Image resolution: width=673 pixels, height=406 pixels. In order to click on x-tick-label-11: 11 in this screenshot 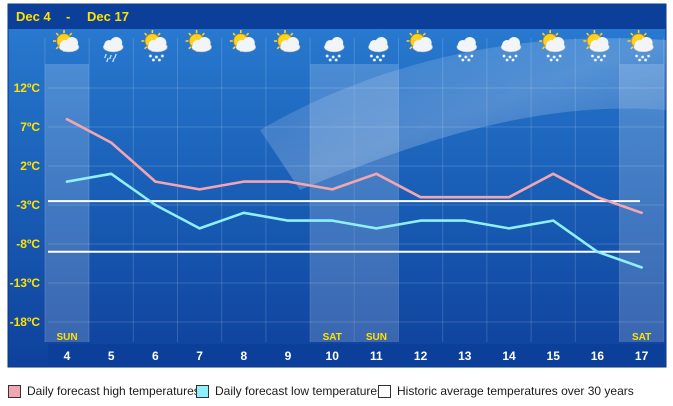, I will do `click(376, 356)`.